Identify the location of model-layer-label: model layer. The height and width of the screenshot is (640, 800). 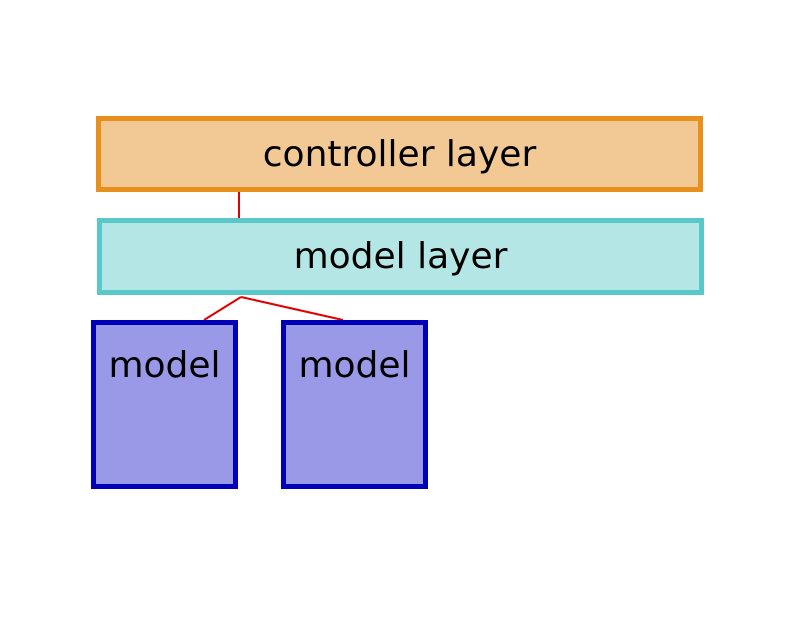
(400, 256).